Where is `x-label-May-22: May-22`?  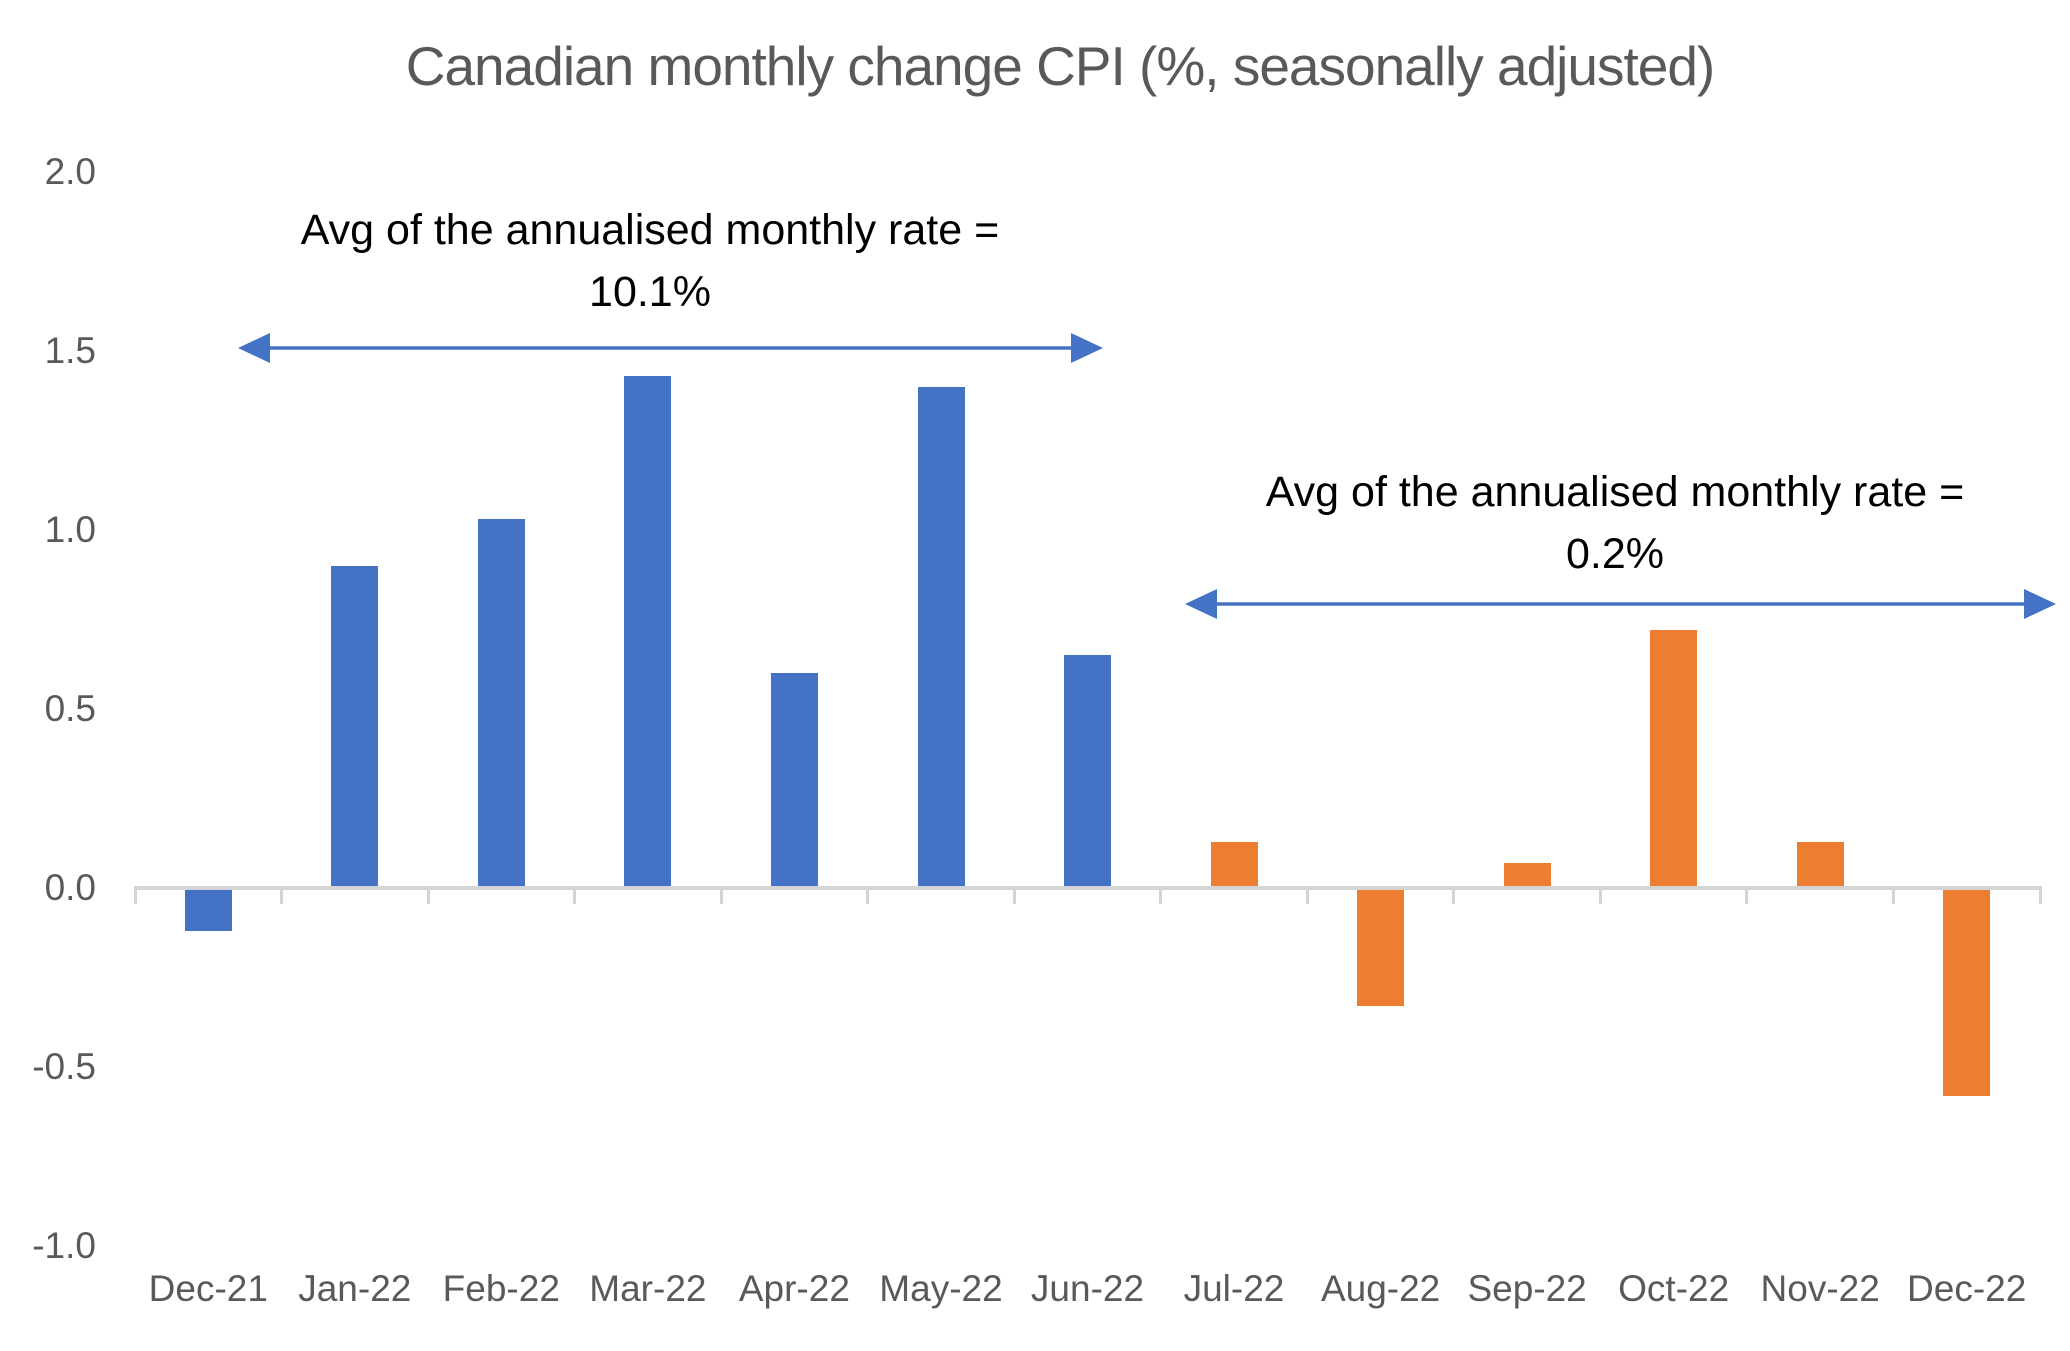 x-label-May-22: May-22 is located at coordinates (941, 1288).